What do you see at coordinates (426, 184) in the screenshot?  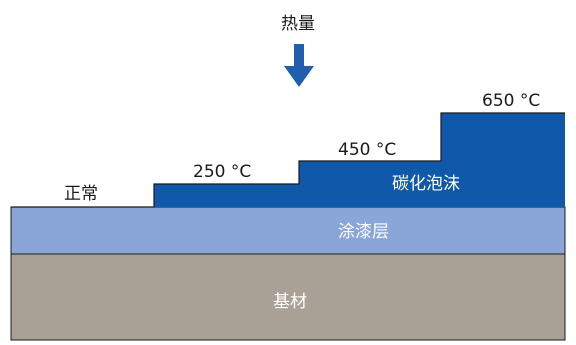 I see `char-foam-label: 碳化泡沫` at bounding box center [426, 184].